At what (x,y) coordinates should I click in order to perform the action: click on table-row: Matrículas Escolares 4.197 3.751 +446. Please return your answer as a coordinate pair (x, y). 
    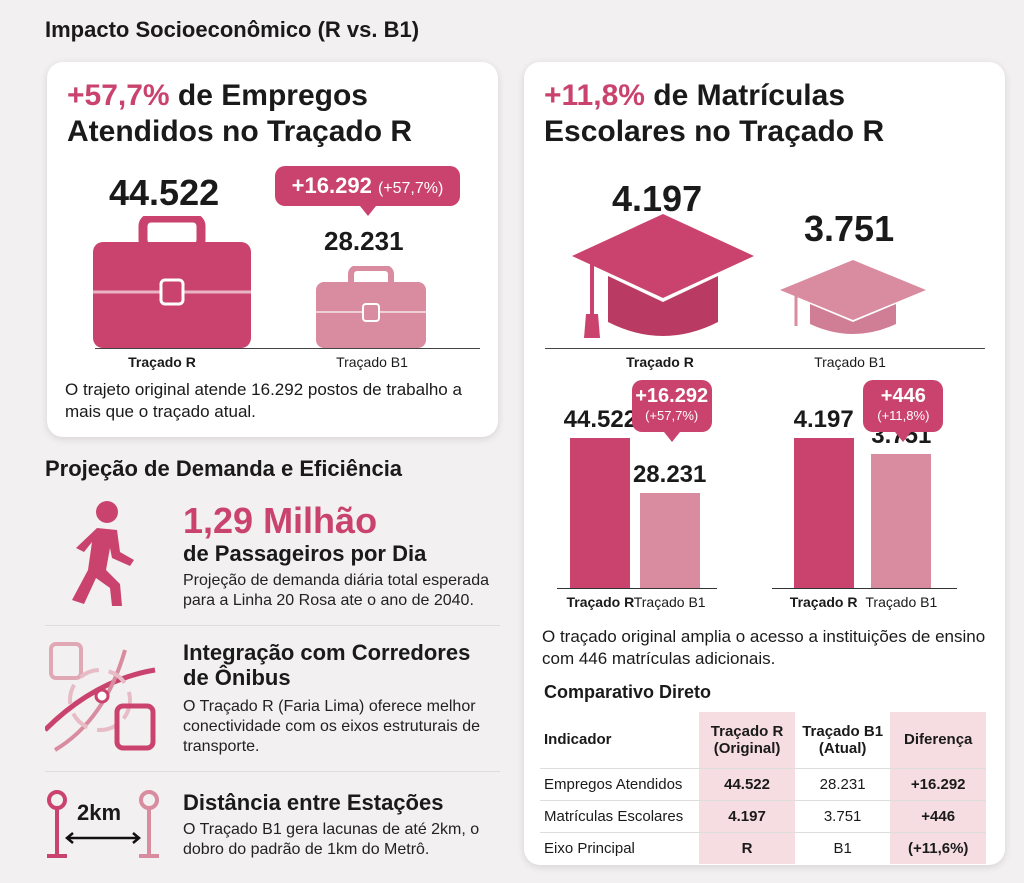
    Looking at the image, I should click on (763, 815).